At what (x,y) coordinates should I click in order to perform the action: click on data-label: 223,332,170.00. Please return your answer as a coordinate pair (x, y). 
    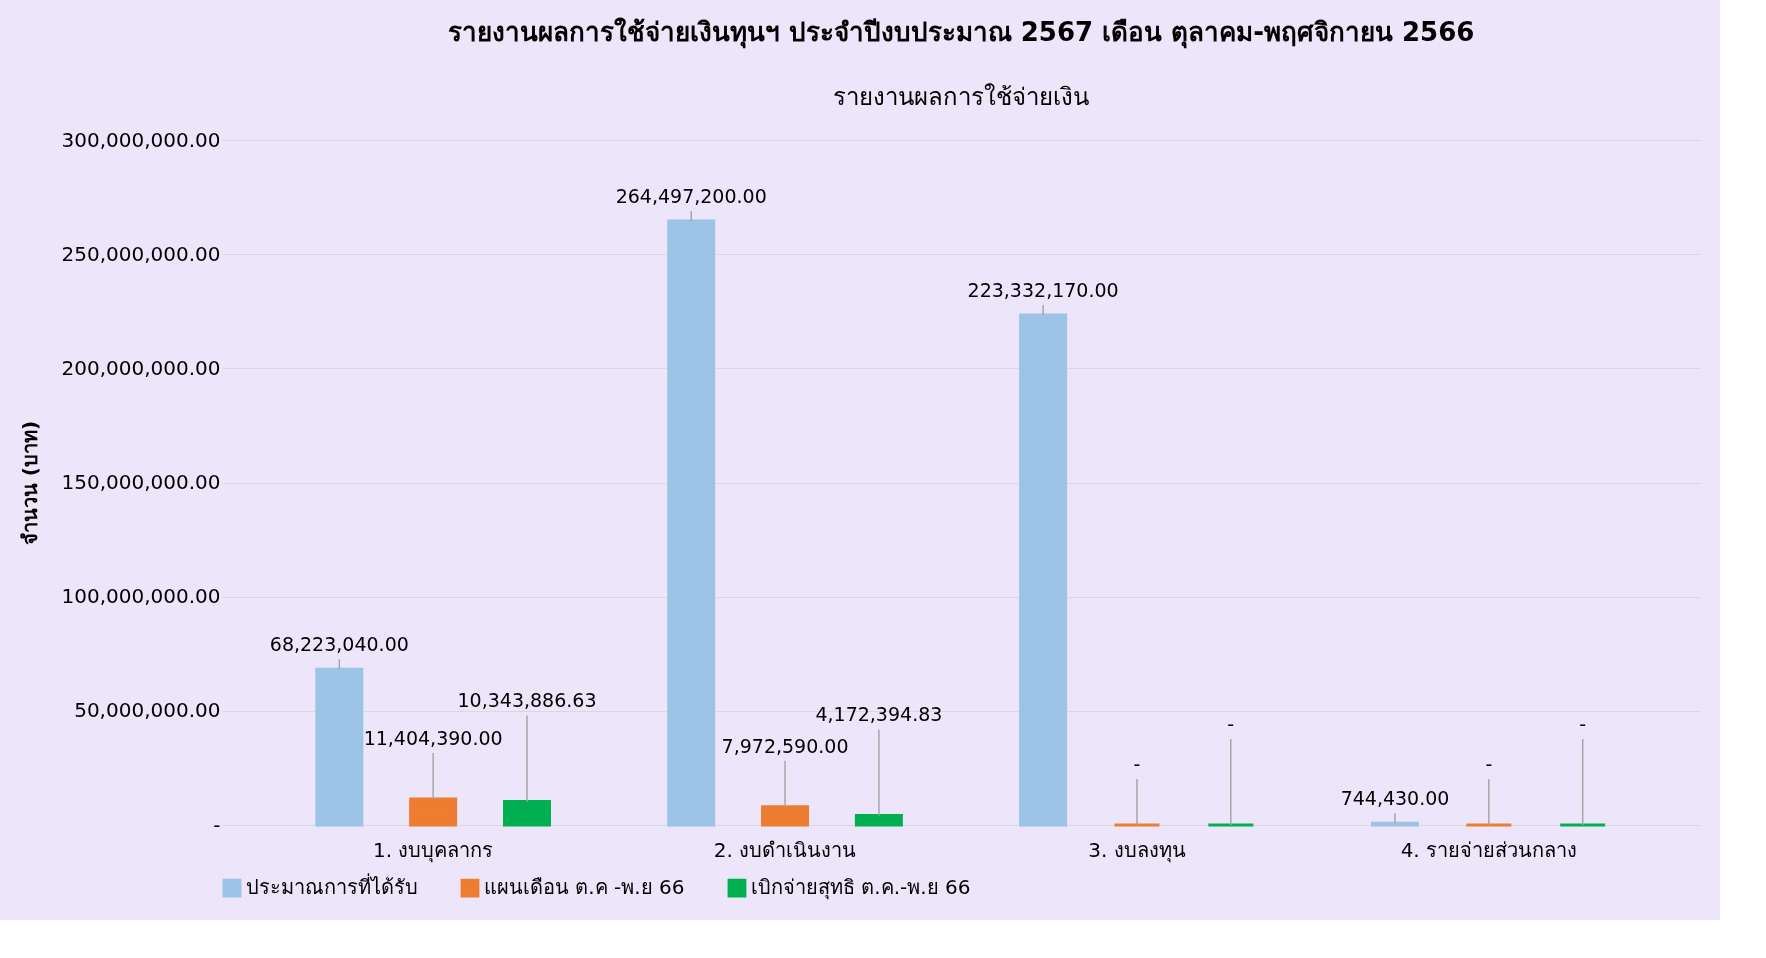
    Looking at the image, I should click on (1043, 290).